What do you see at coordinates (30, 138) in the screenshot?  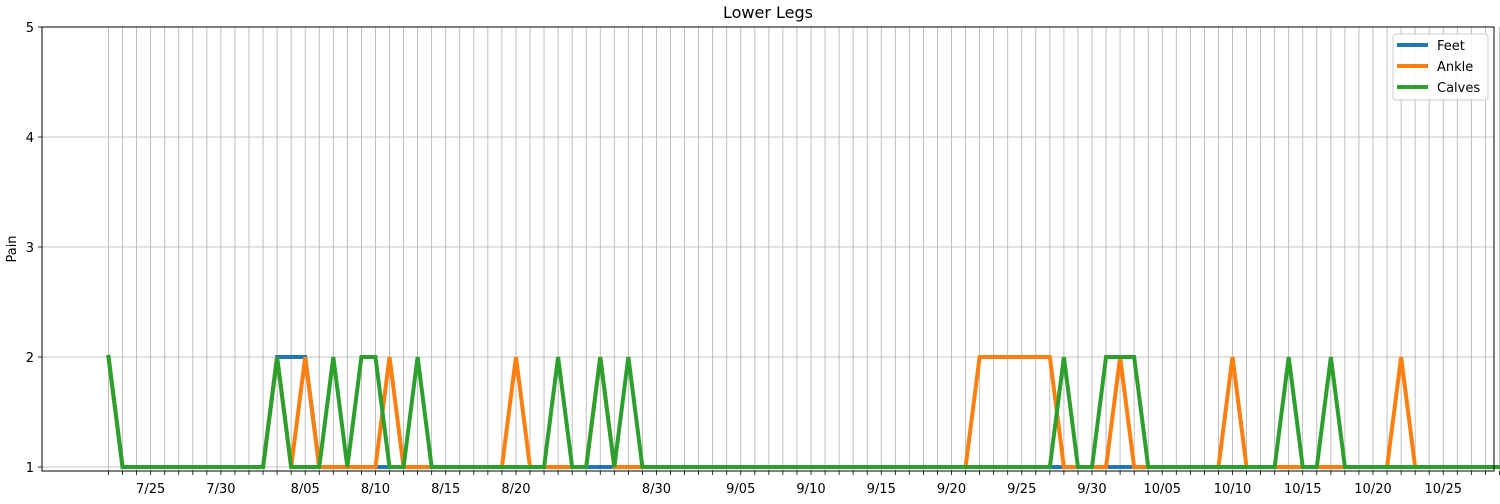 I see `y-tick-label: 4` at bounding box center [30, 138].